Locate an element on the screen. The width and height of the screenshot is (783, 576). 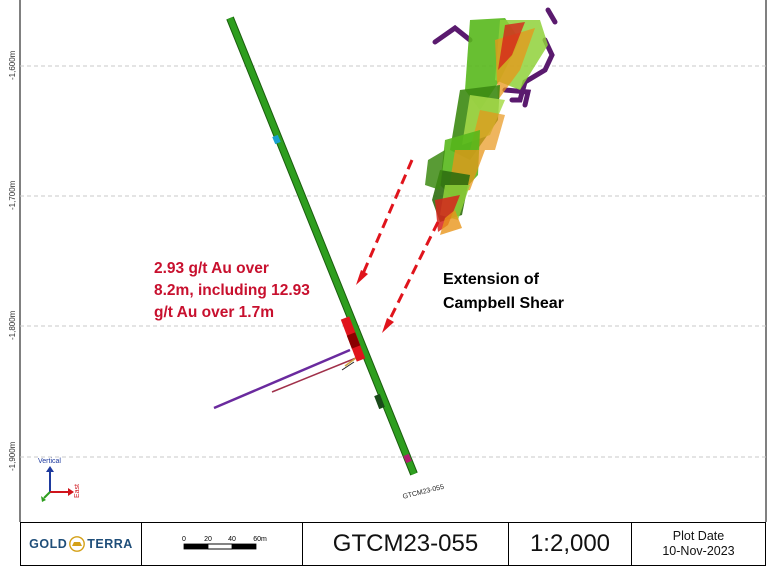
logo-word-right: TERRA is located at coordinates (110, 544).